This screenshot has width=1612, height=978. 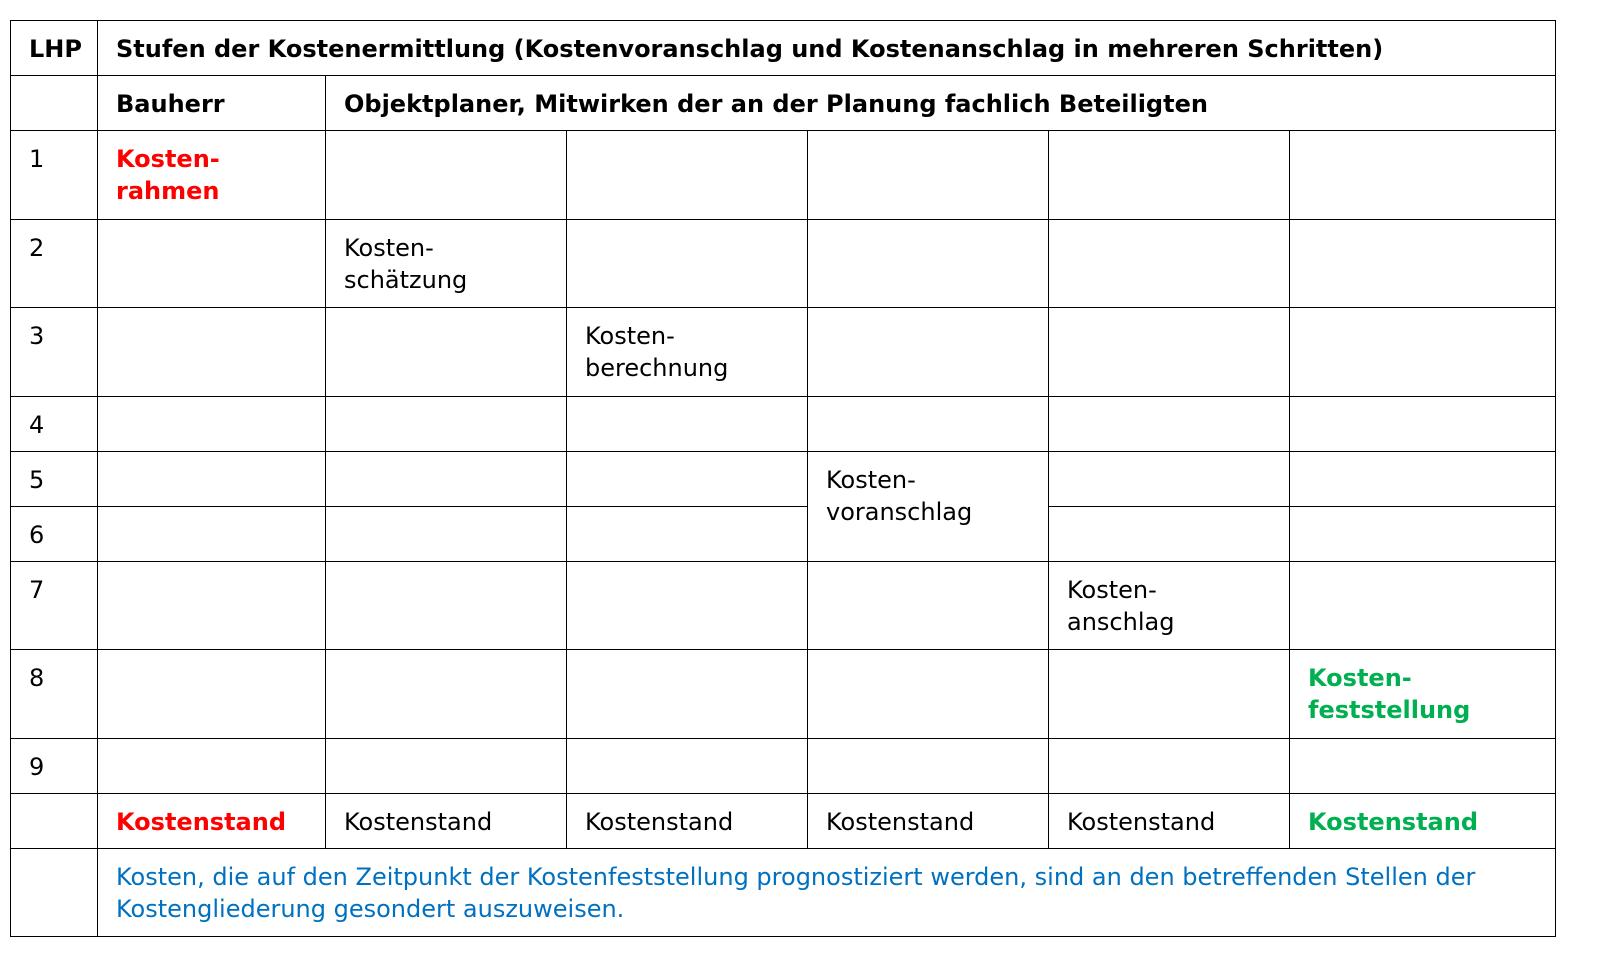 What do you see at coordinates (54, 48) in the screenshot?
I see `header-cell: LHP` at bounding box center [54, 48].